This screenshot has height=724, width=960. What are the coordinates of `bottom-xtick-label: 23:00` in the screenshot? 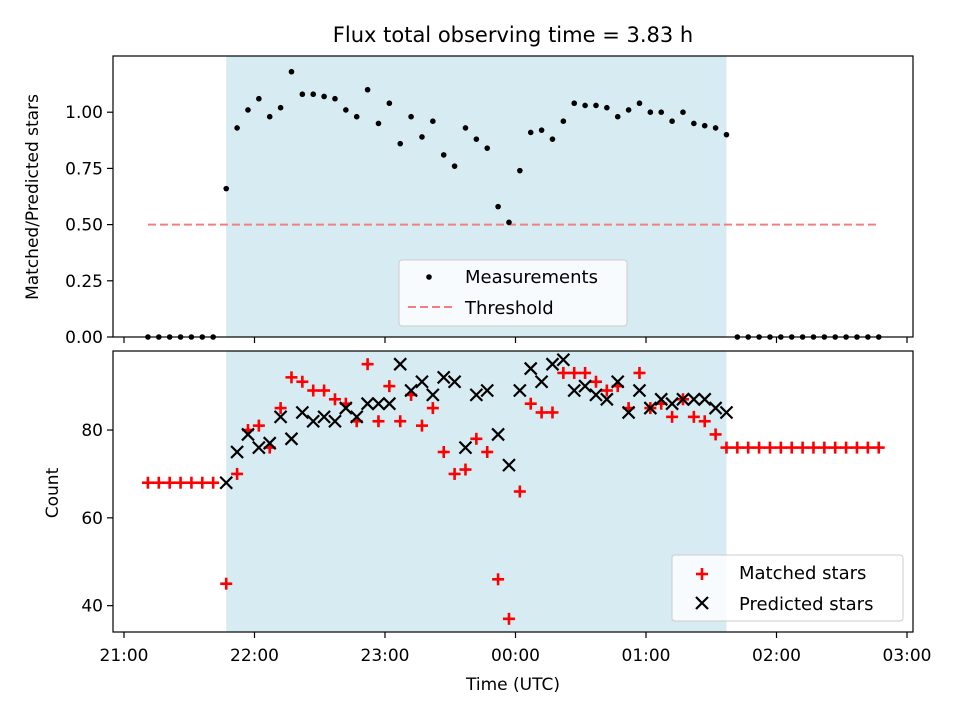 It's located at (385, 656).